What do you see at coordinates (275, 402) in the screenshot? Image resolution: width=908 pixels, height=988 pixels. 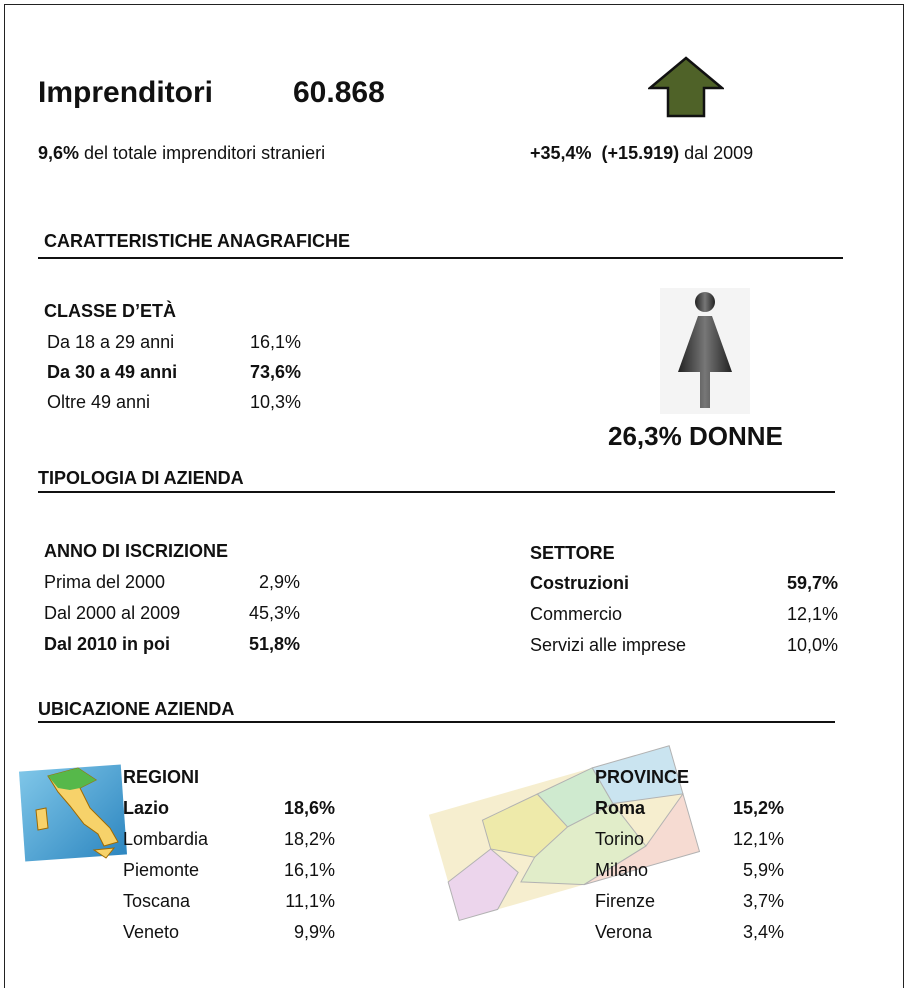 I see `row-value: 10,3%` at bounding box center [275, 402].